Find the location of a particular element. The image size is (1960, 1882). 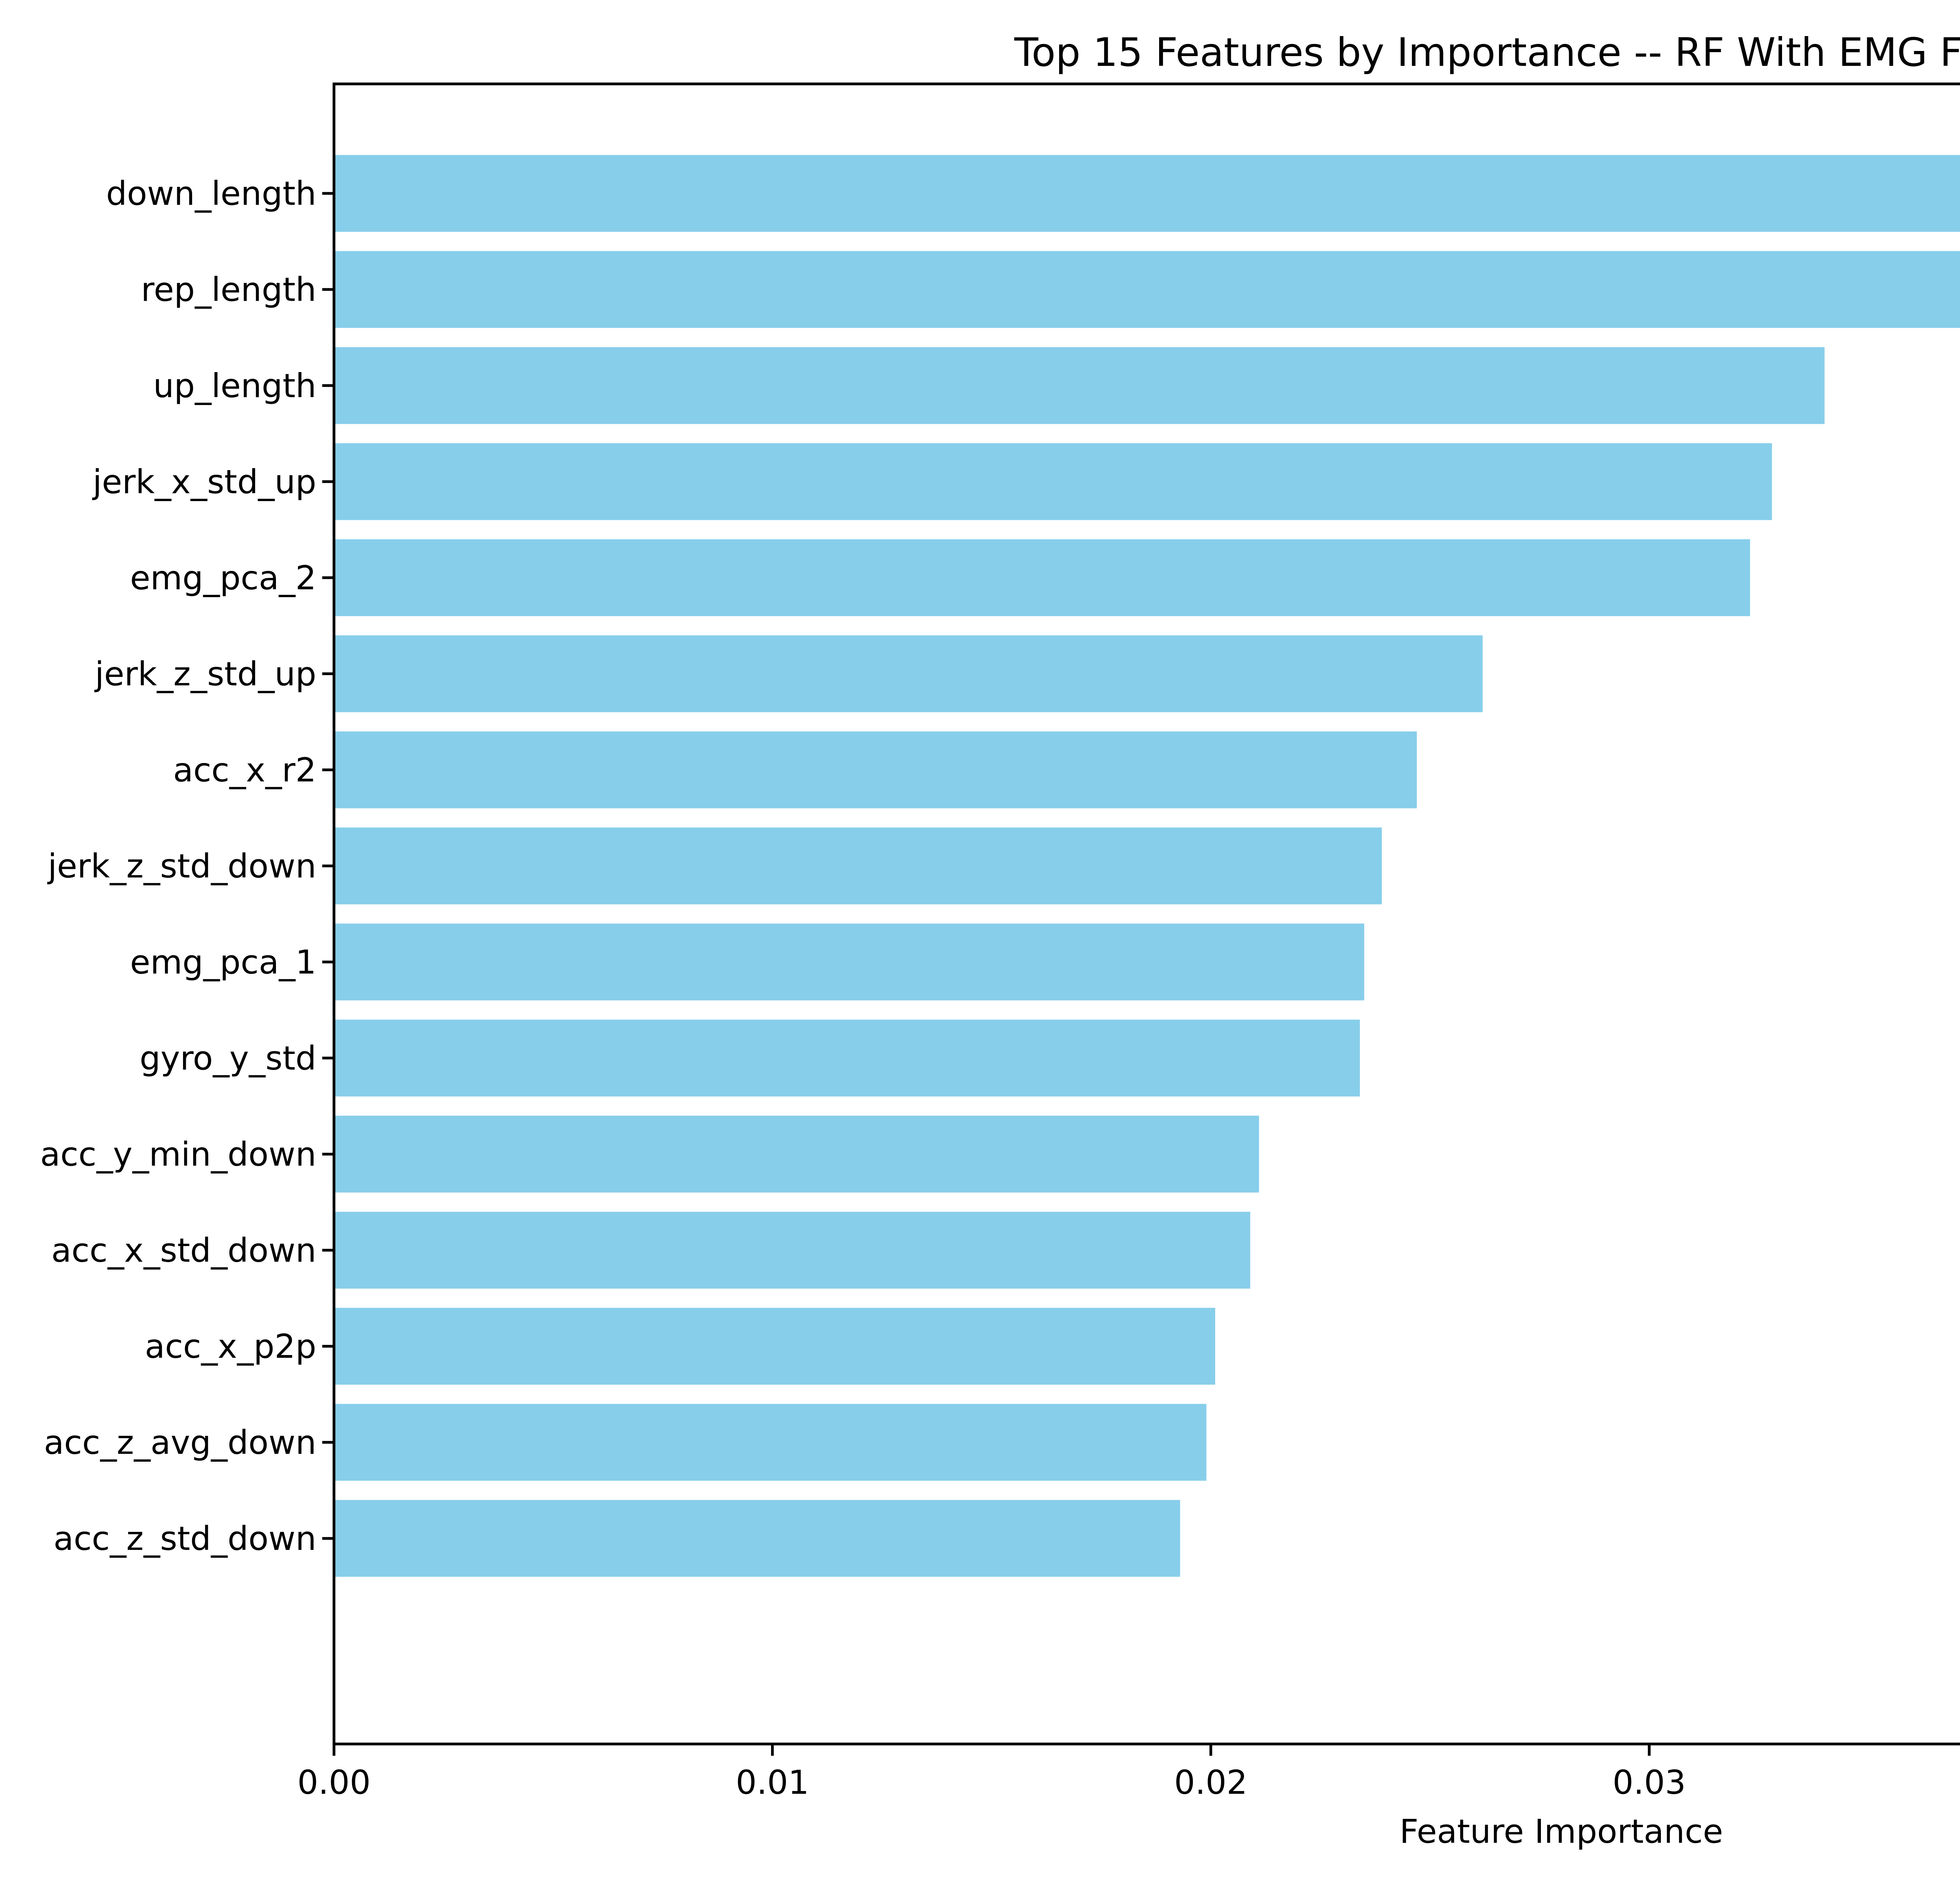

y-tick-label: acc_z_avg_down is located at coordinates (180, 1442).